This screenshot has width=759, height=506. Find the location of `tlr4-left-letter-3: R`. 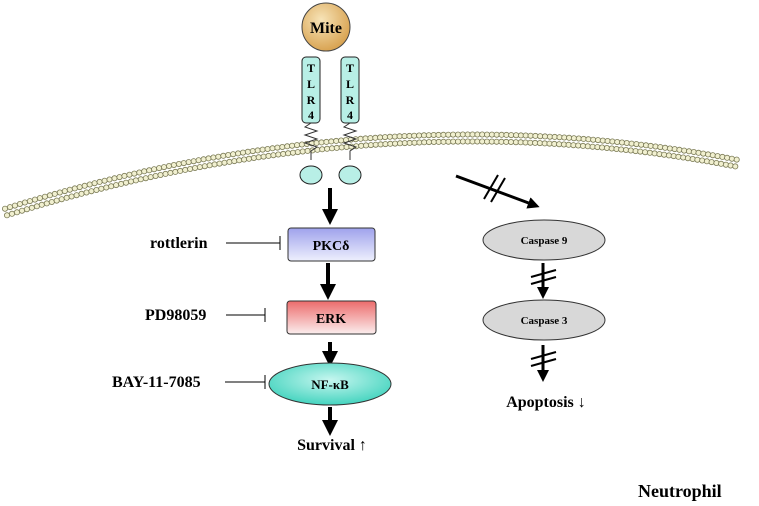

tlr4-left-letter-3: R is located at coordinates (311, 100).